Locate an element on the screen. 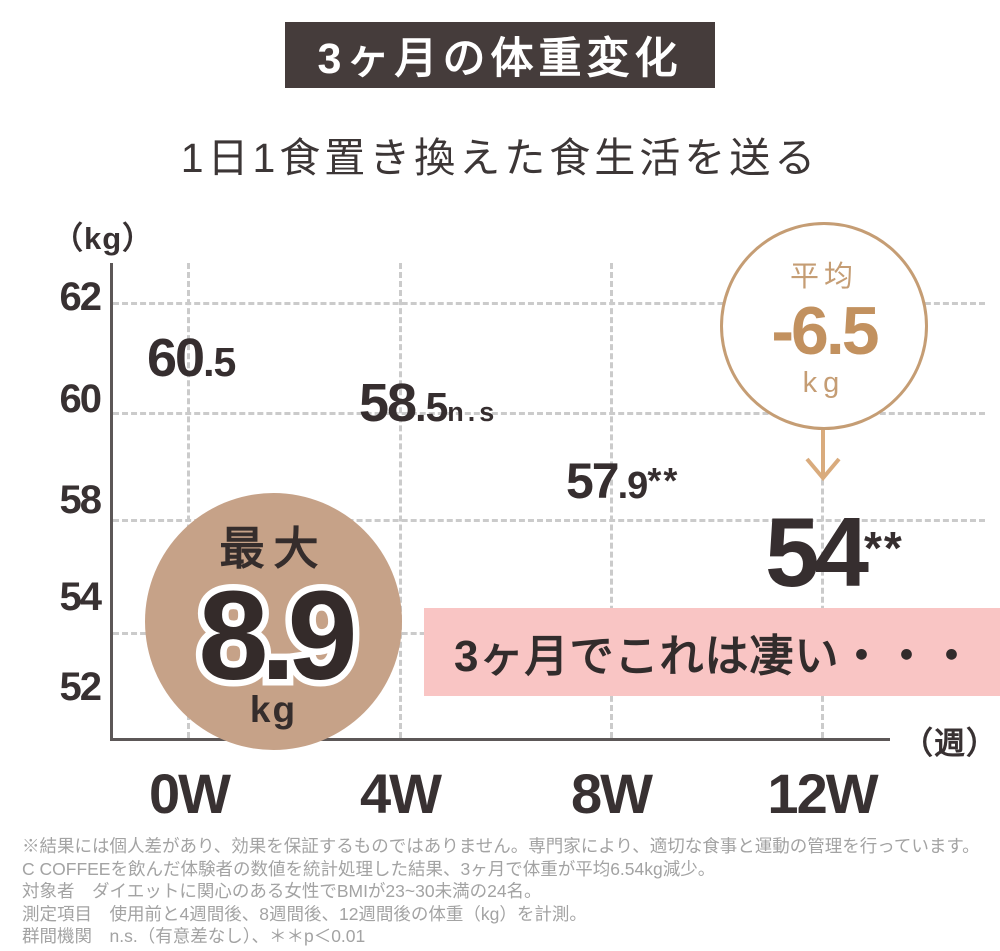  average-label: 平均 is located at coordinates (823, 276).